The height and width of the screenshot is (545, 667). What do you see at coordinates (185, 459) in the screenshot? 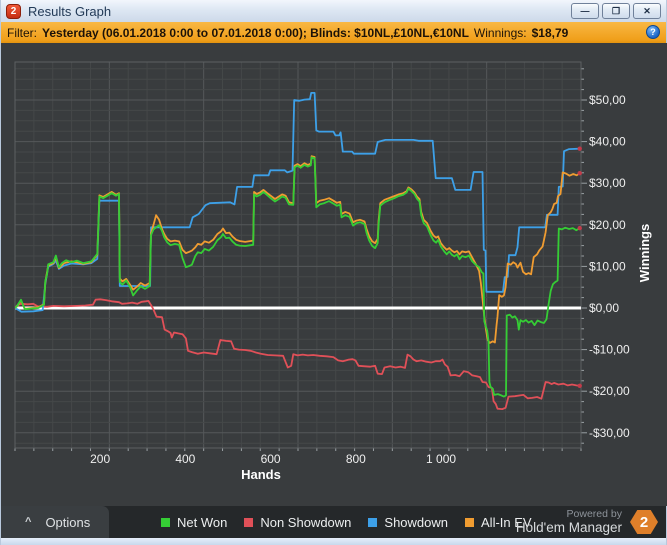
I see `x-tick-label: 400` at bounding box center [185, 459].